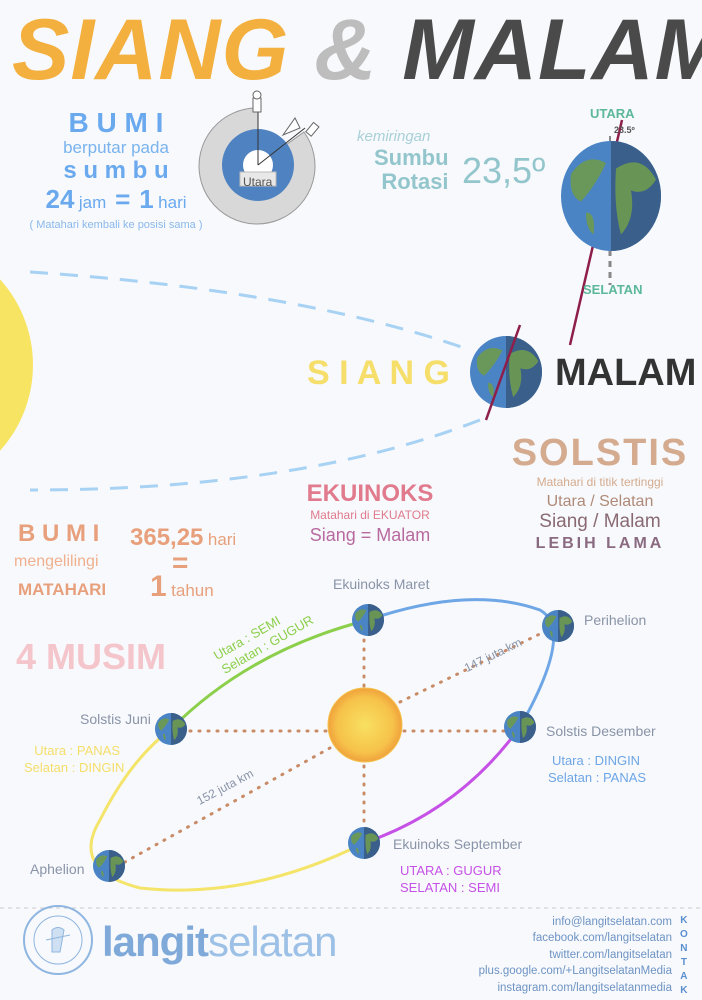 The width and height of the screenshot is (702, 1000). Describe the element at coordinates (600, 543) in the screenshot. I see `solstis-line4: LEBIH LAMA` at that location.